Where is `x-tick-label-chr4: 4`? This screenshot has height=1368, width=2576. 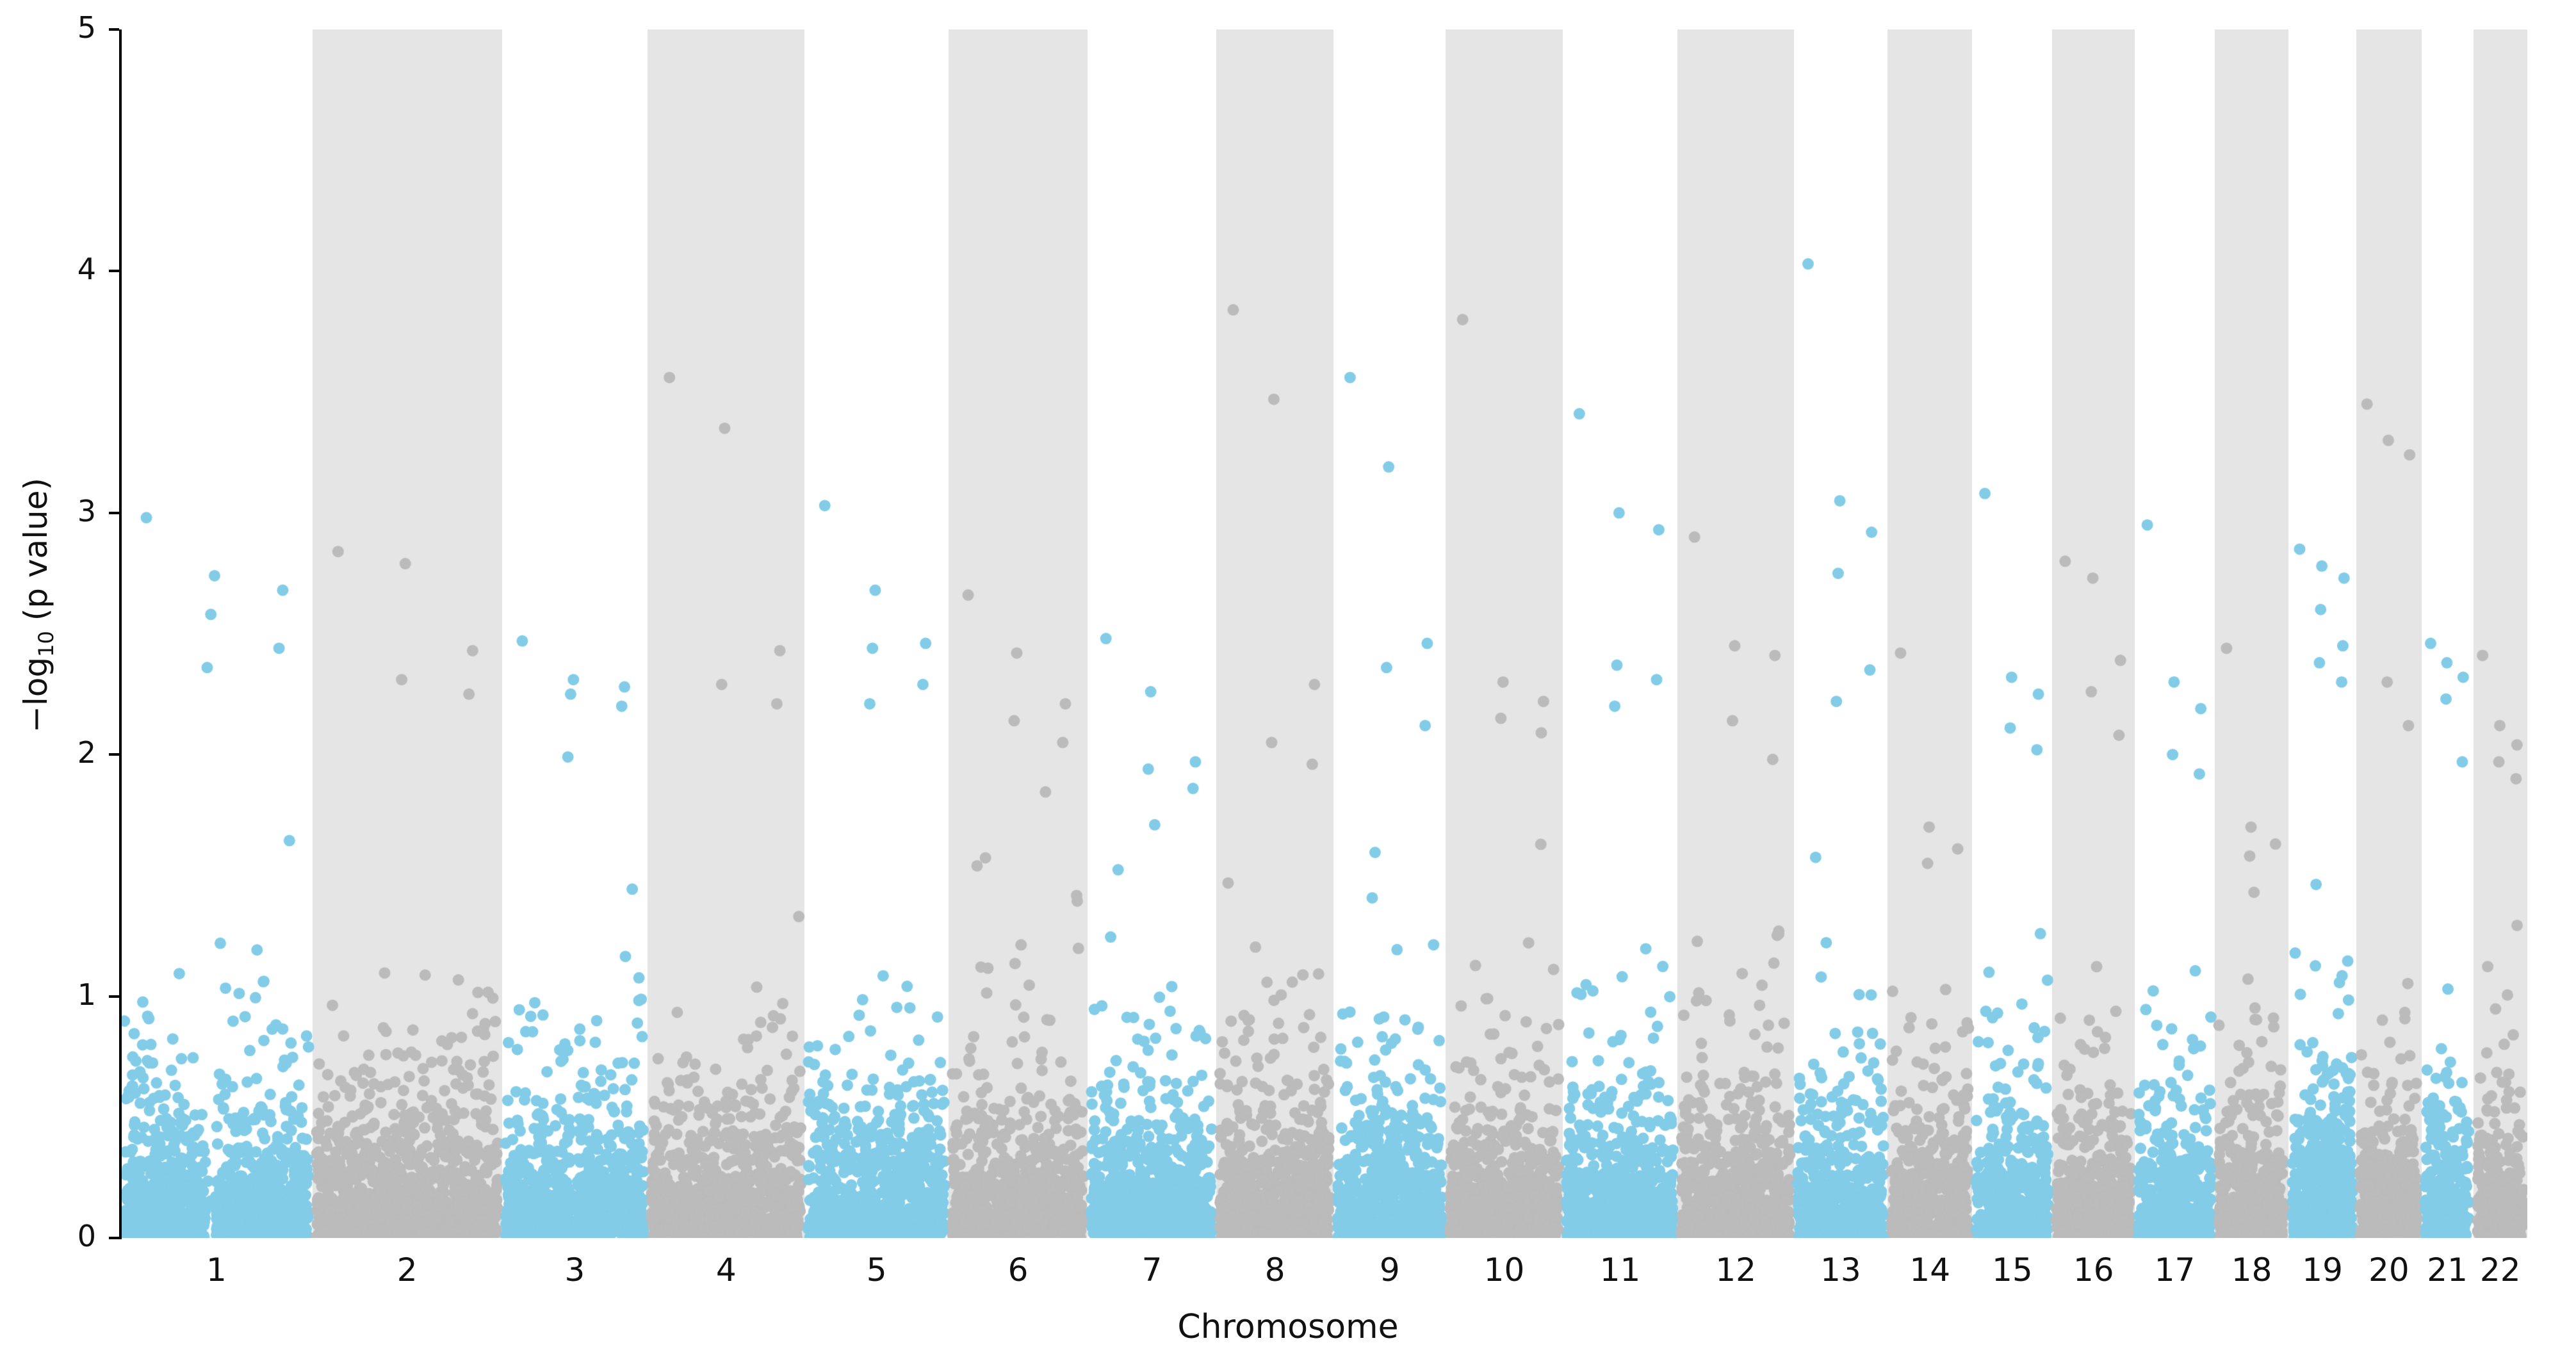 x-tick-label-chr4: 4 is located at coordinates (726, 1270).